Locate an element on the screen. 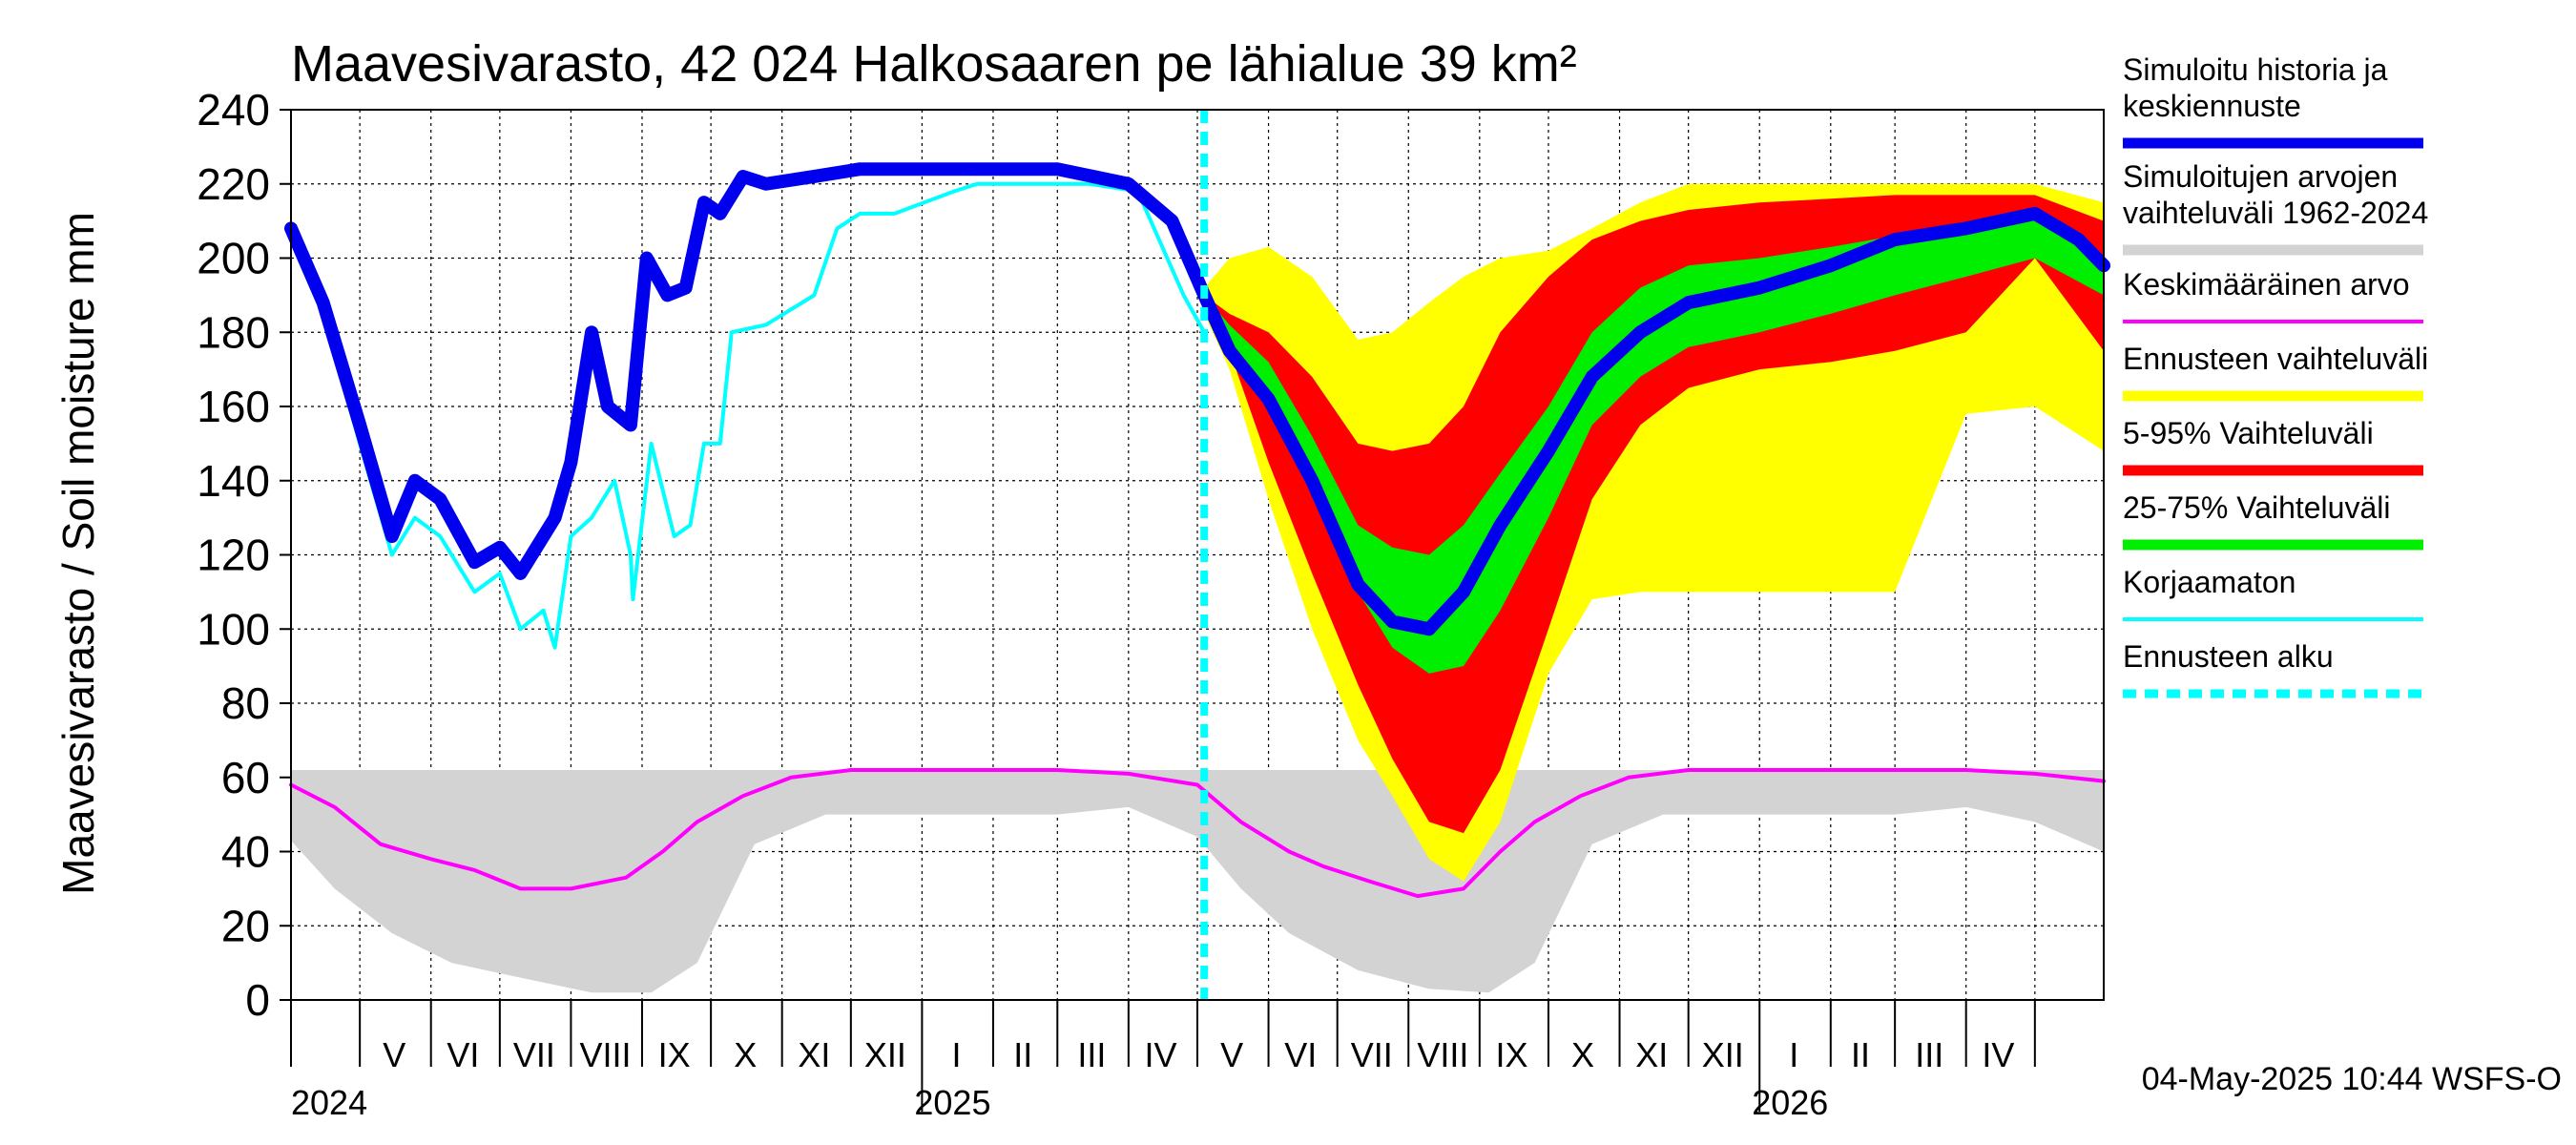 The height and width of the screenshot is (1145, 2576). legend-label: Ennusteen alku is located at coordinates (2228, 656).